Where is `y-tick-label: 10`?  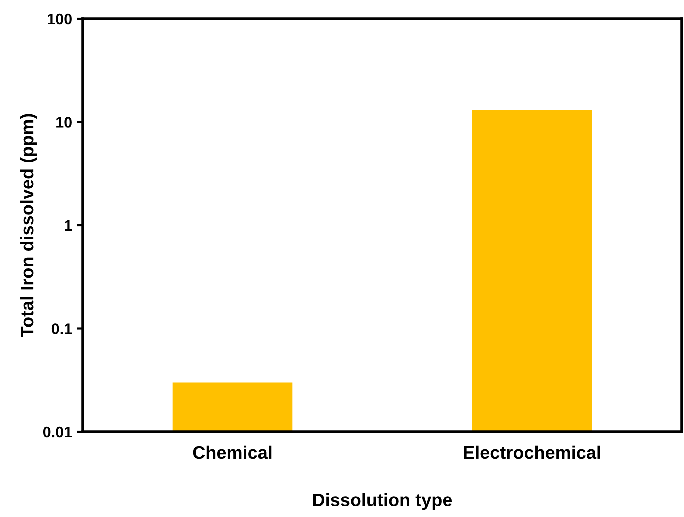
y-tick-label: 10 is located at coordinates (64, 122).